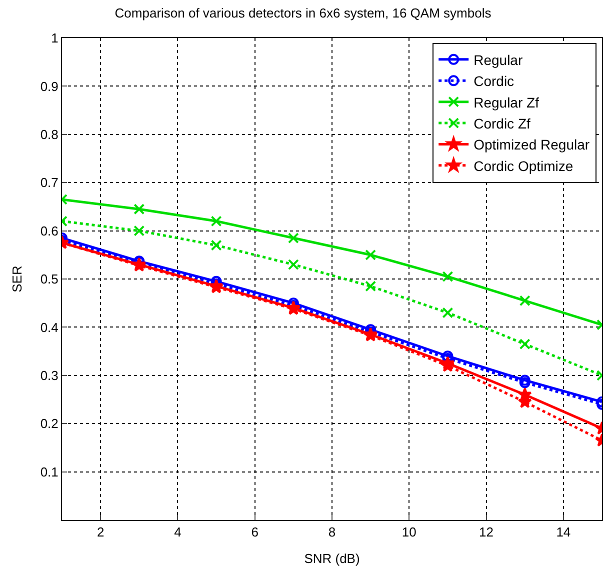  What do you see at coordinates (49, 424) in the screenshot?
I see `y-tick-label: 0.2` at bounding box center [49, 424].